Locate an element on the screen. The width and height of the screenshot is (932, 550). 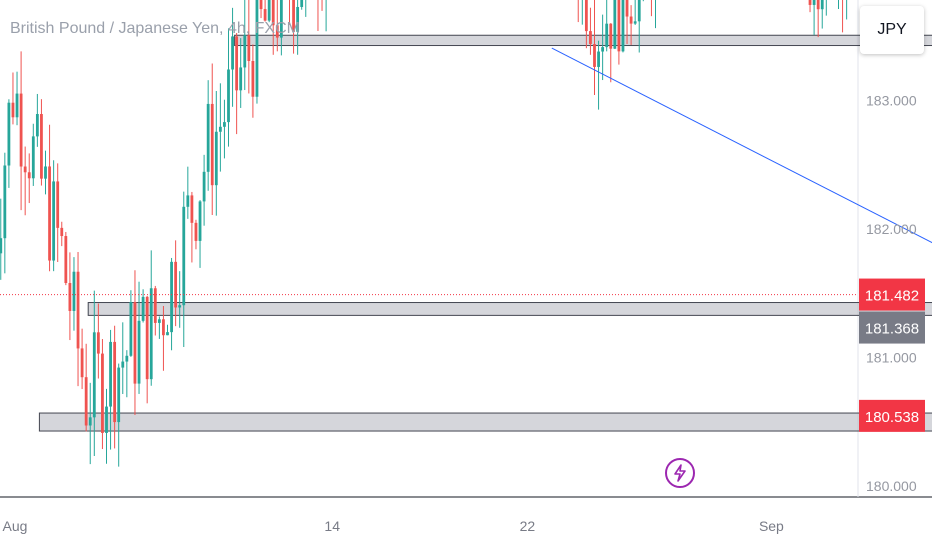
time-tick-label: 14 is located at coordinates (332, 526).